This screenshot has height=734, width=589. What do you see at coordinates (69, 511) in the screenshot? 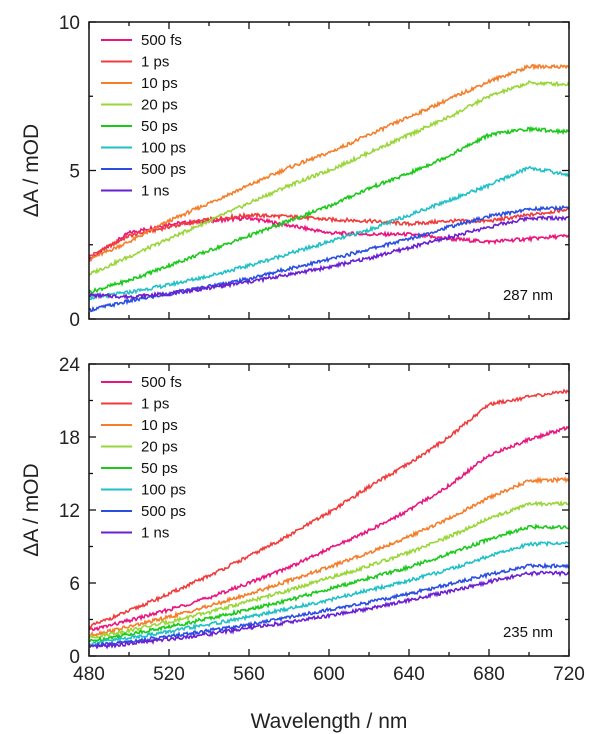
I see `y-tick-label: 12` at bounding box center [69, 511].